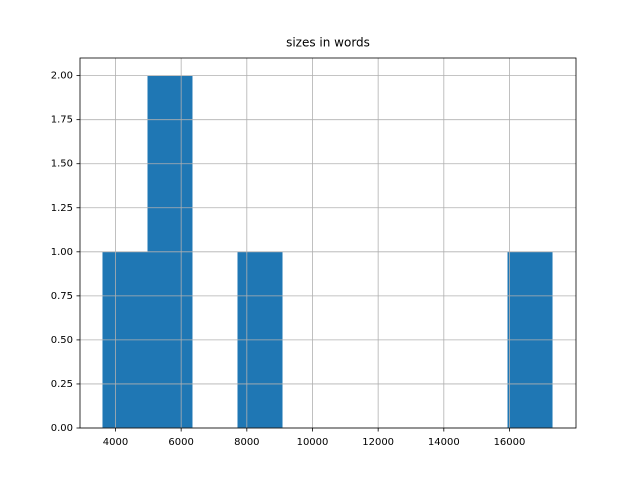  What do you see at coordinates (62, 384) in the screenshot?
I see `y-tick-label: 0.25` at bounding box center [62, 384].